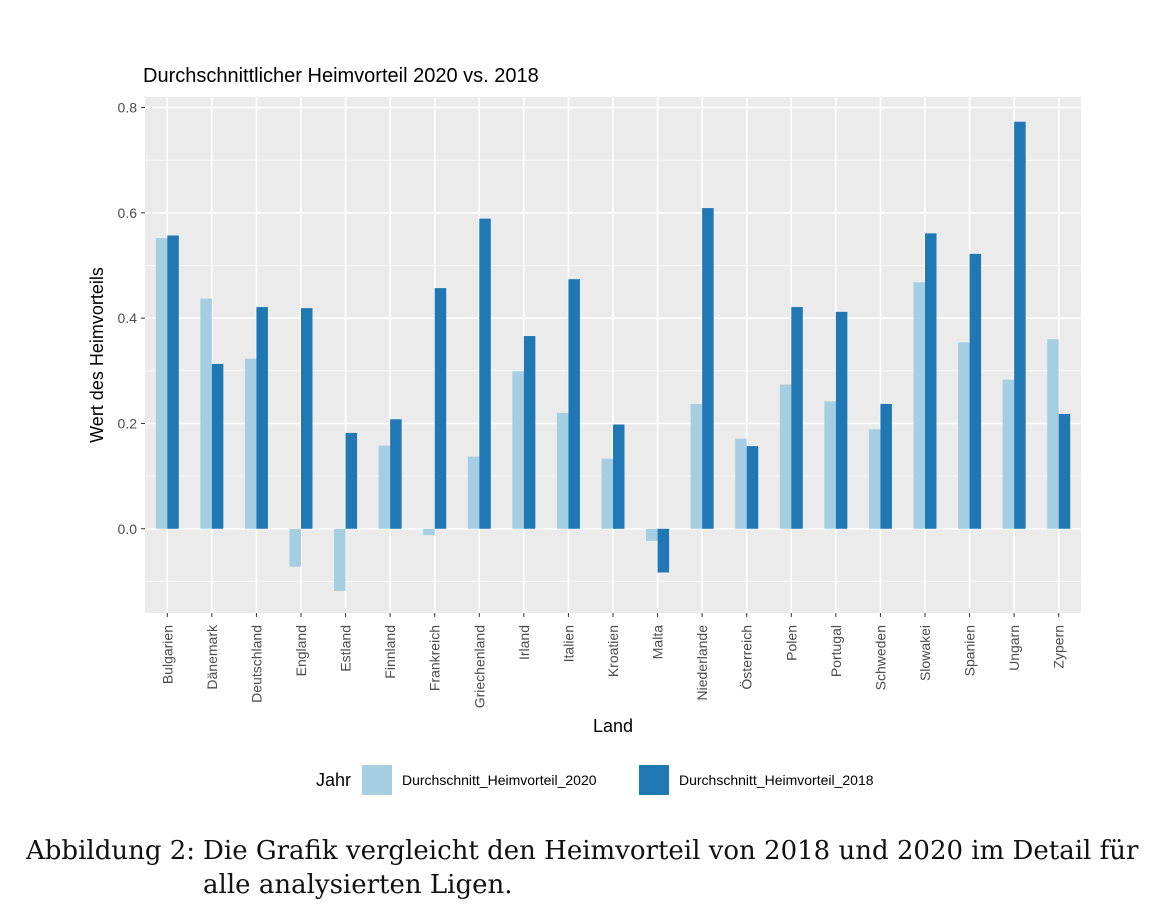  Describe the element at coordinates (340, 559) in the screenshot. I see `bar-2020-Estland` at that location.